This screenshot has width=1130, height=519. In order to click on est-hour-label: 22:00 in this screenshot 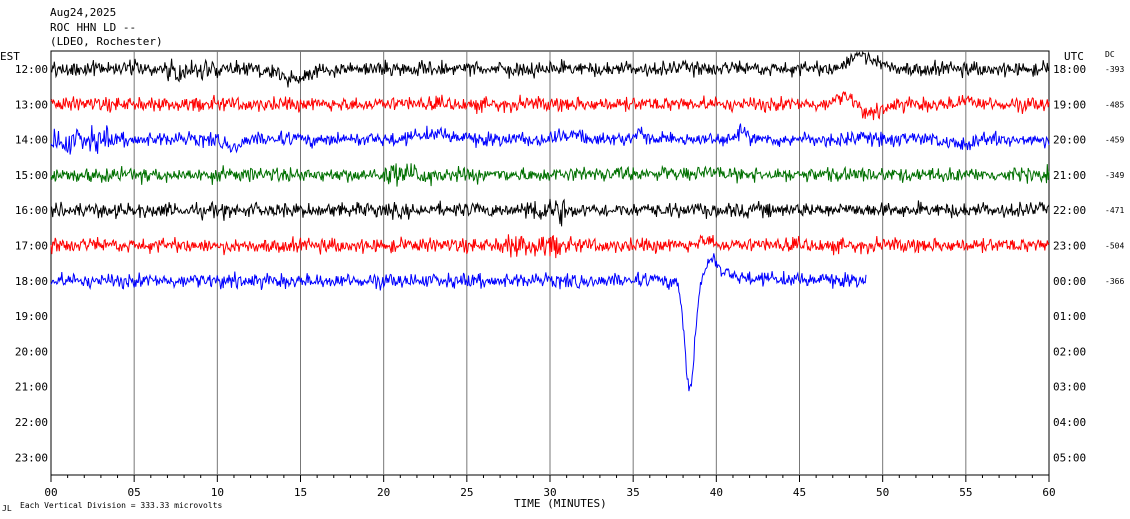, I will do `click(31, 422)`.